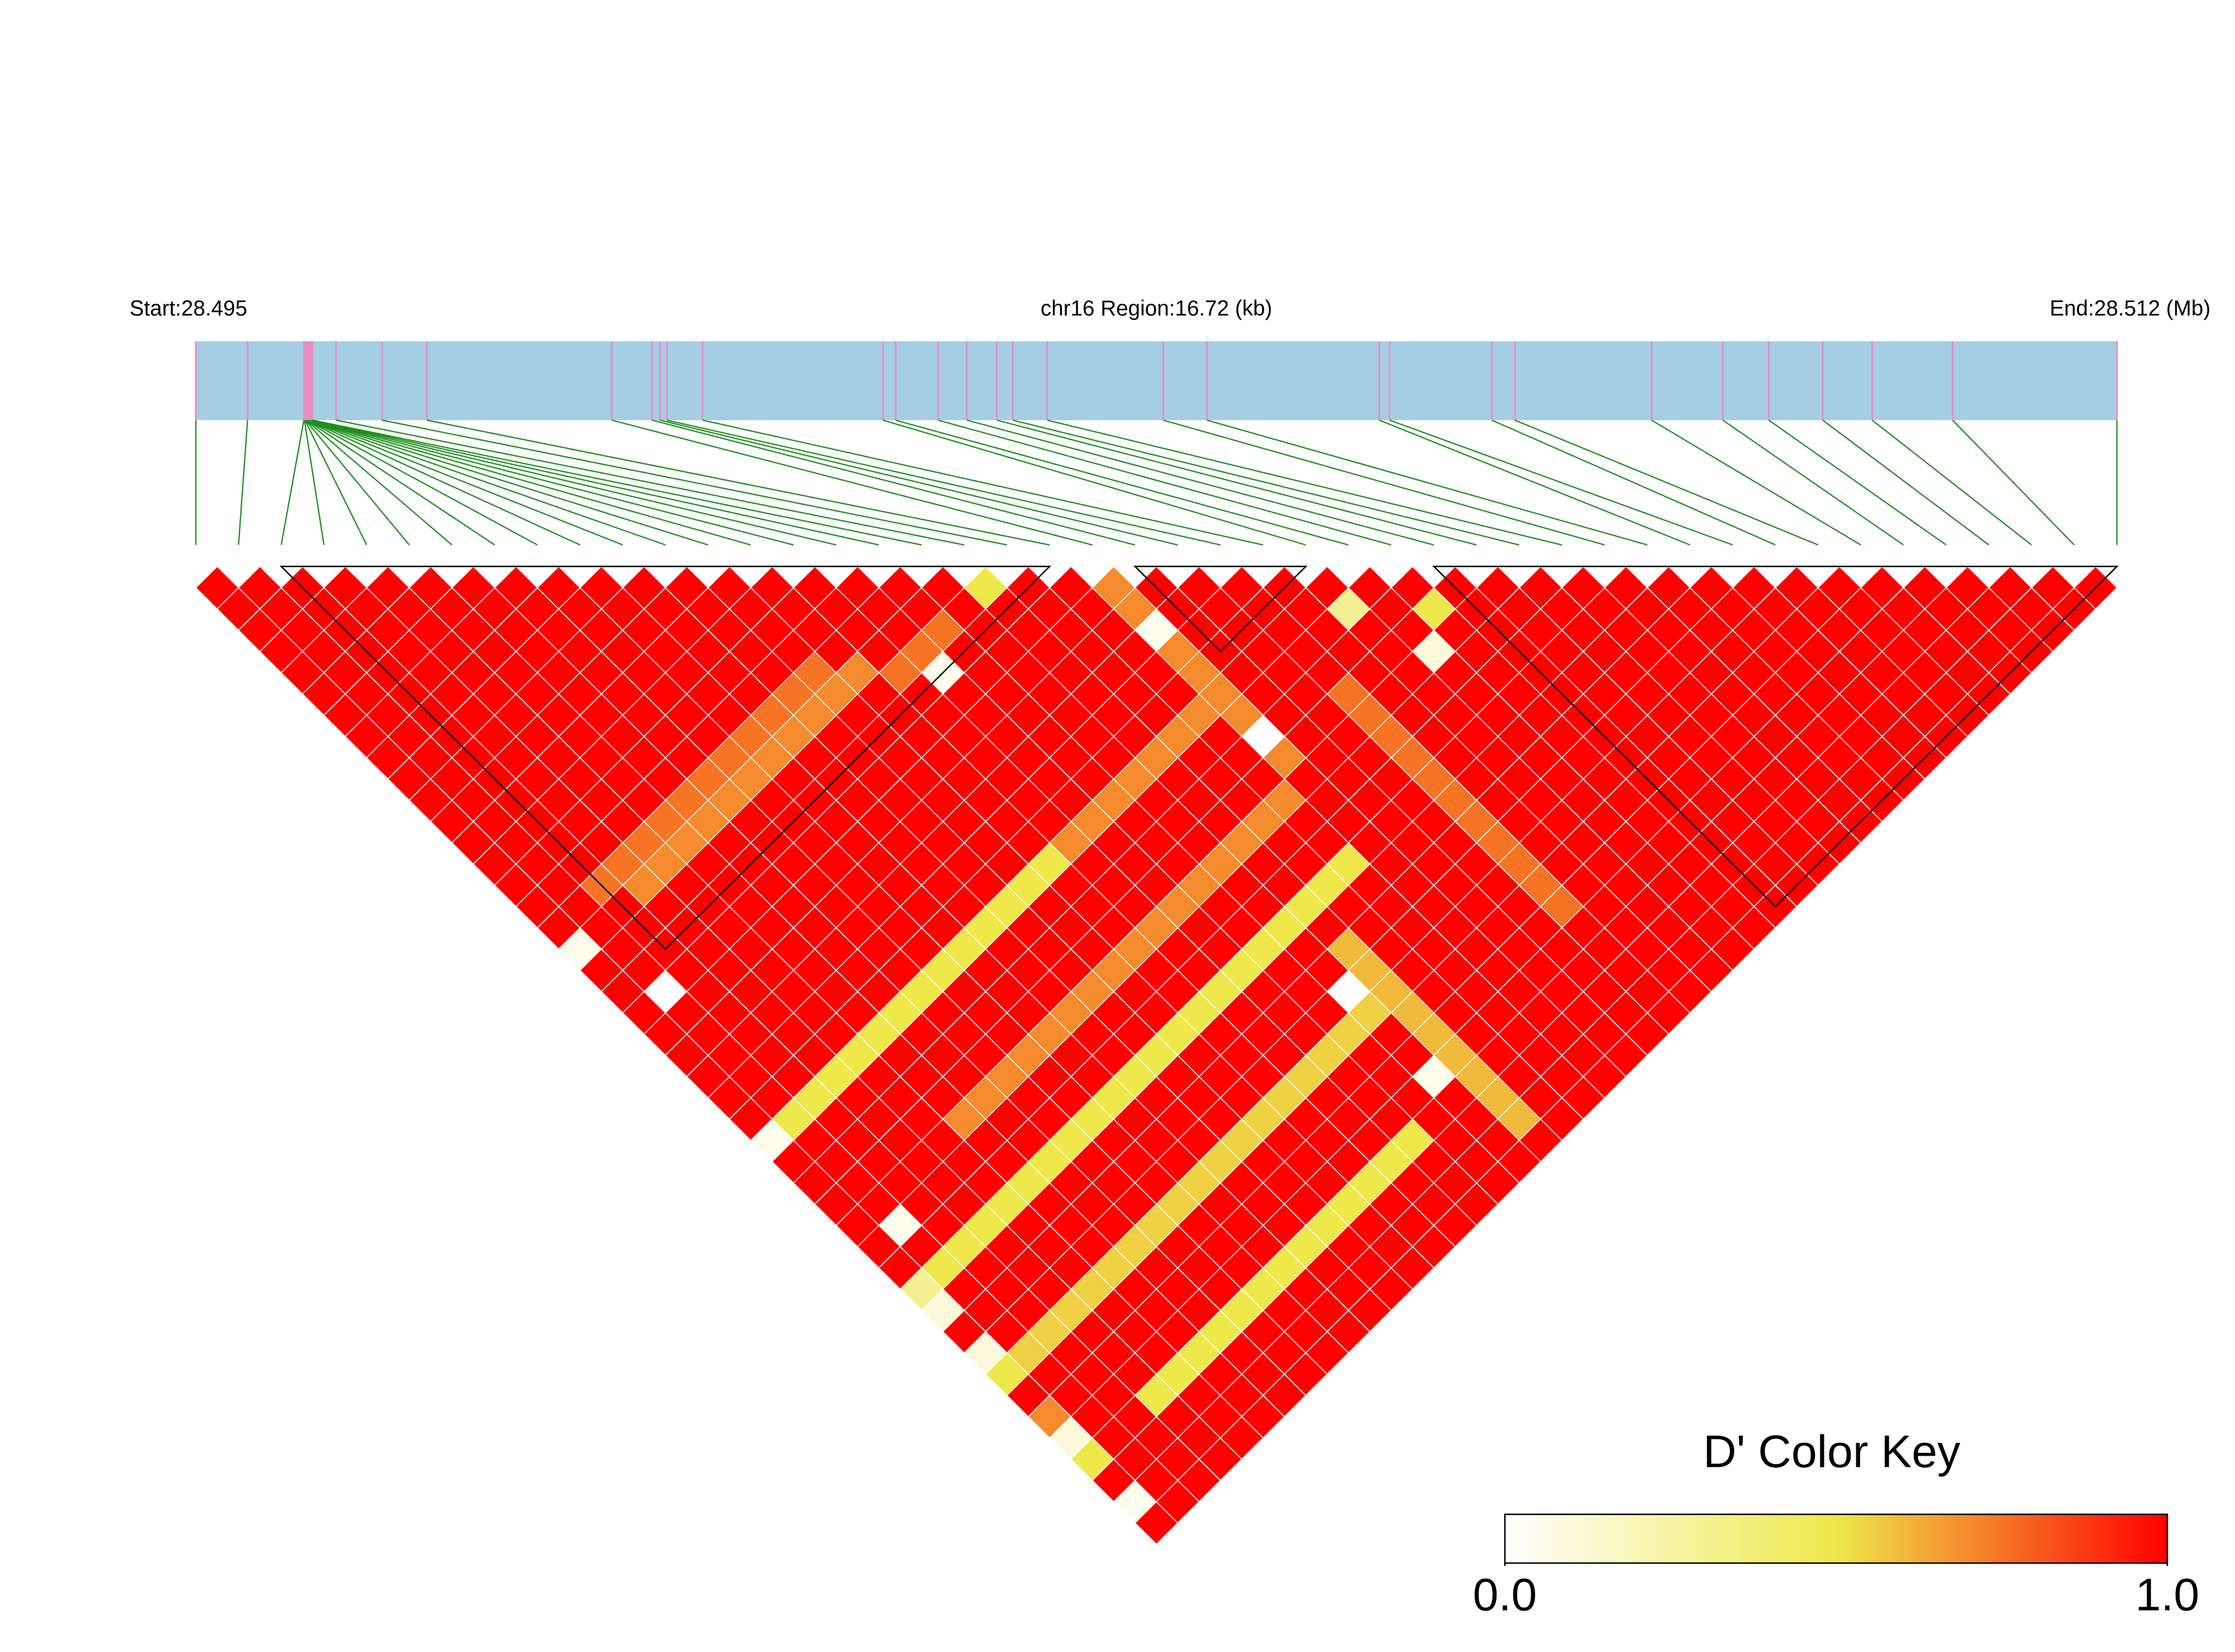 The image size is (2235, 1652). Describe the element at coordinates (1156, 381) in the screenshot. I see `region-bar` at that location.